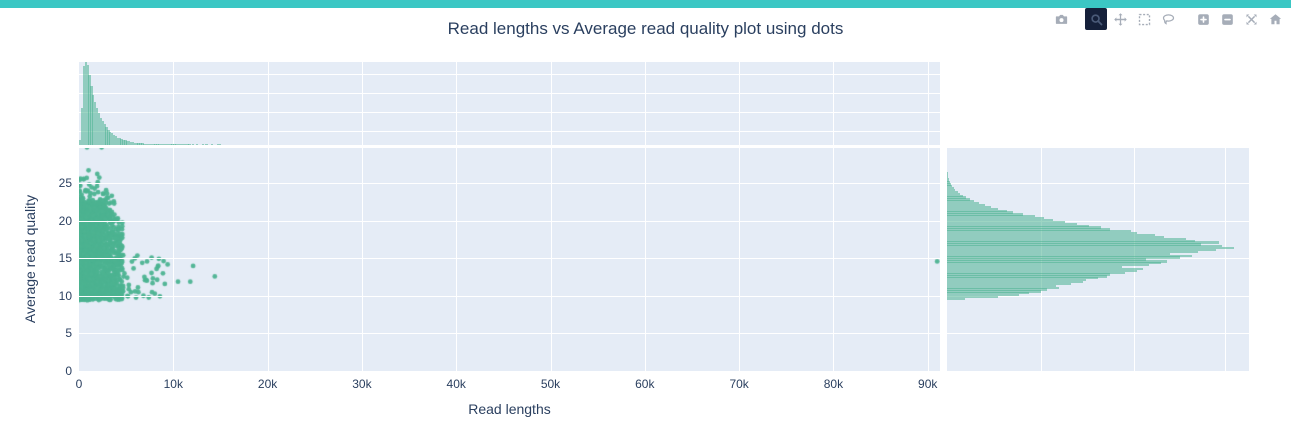  What do you see at coordinates (645, 4) in the screenshot?
I see `page-accent-bar` at bounding box center [645, 4].